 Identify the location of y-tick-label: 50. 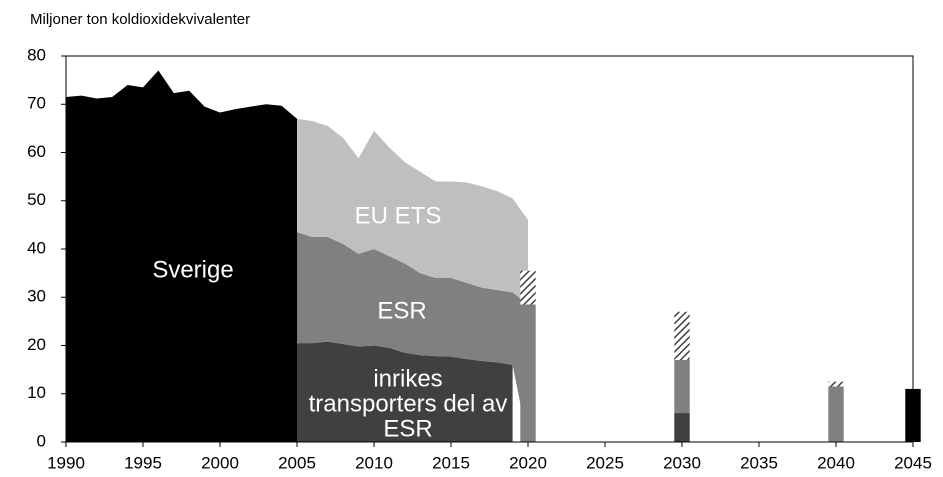
(36, 199).